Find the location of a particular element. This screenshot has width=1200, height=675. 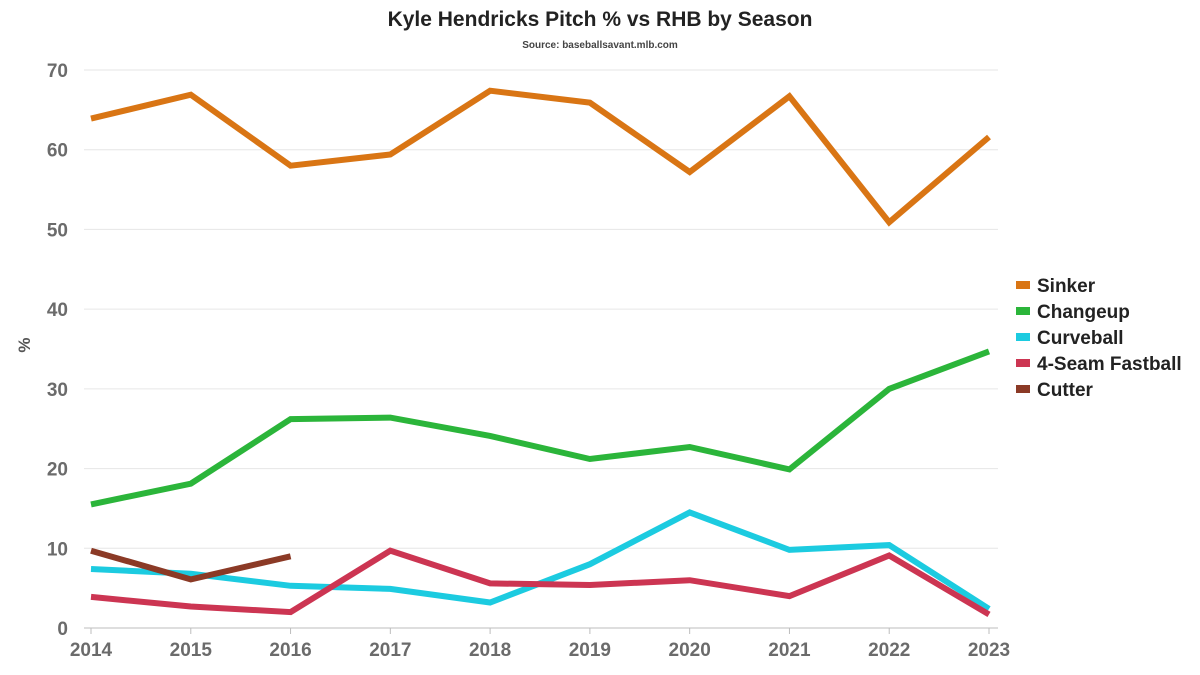

y-tick-label: 40 is located at coordinates (57, 310).